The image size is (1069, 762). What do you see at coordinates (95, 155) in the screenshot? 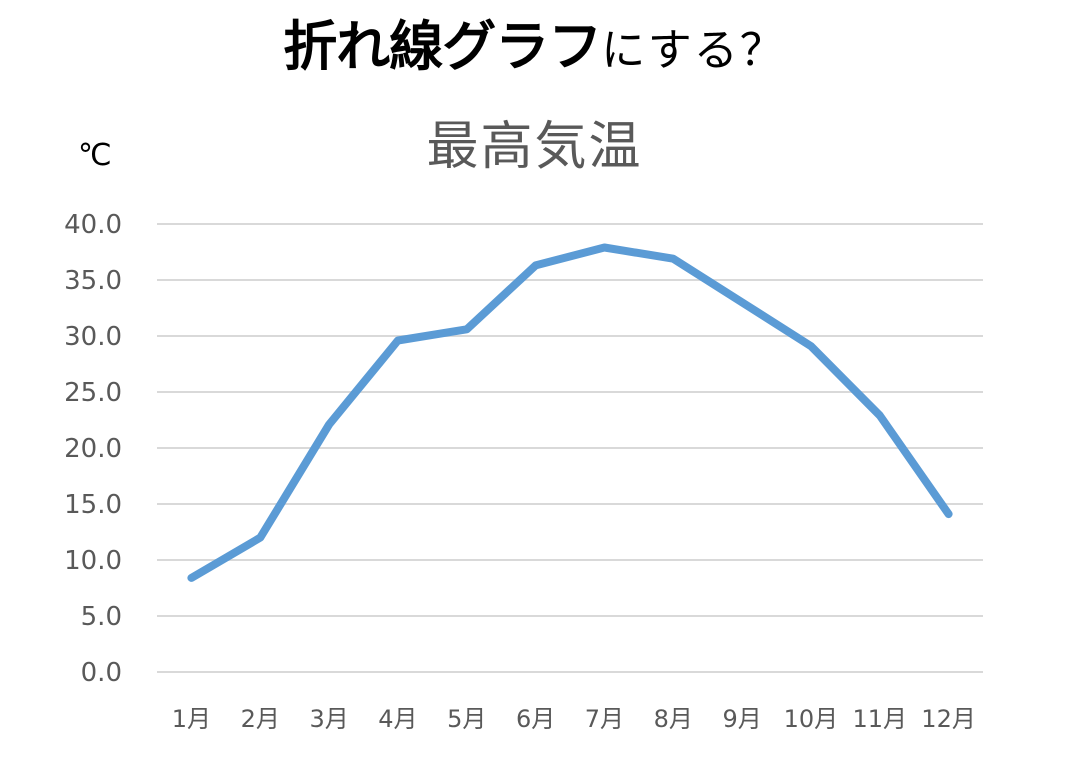
I see `y-axis-unit-label: ℃` at bounding box center [95, 155].